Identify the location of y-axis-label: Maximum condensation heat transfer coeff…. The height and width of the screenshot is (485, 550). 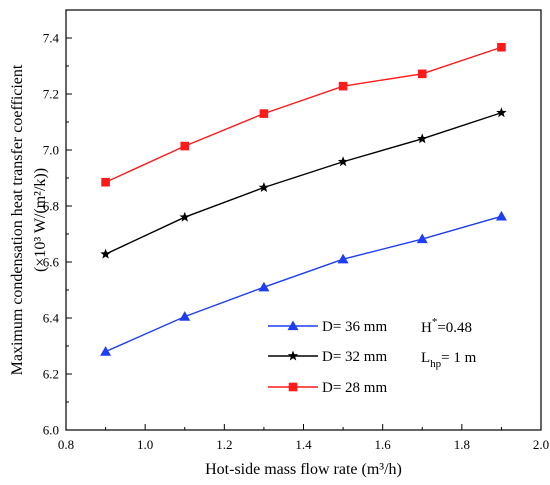
(17, 219).